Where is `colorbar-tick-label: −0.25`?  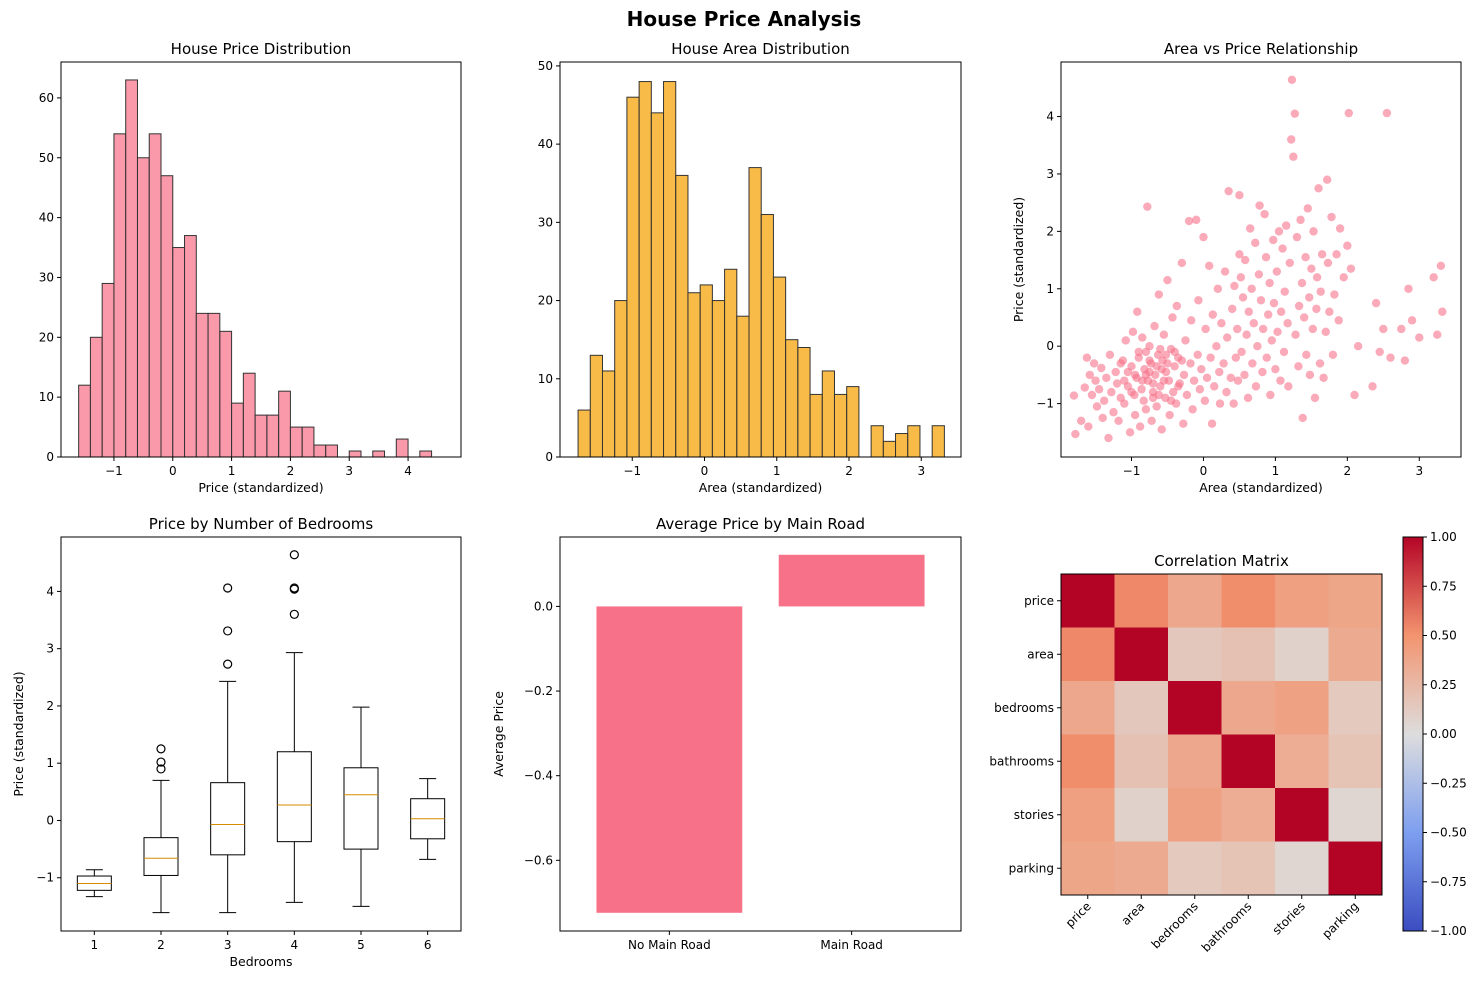
colorbar-tick-label: −0.25 is located at coordinates (1448, 783).